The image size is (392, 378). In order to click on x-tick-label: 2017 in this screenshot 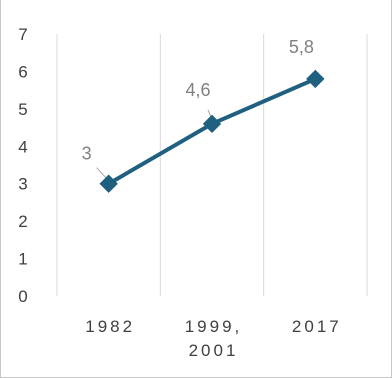, I will do `click(317, 326)`.